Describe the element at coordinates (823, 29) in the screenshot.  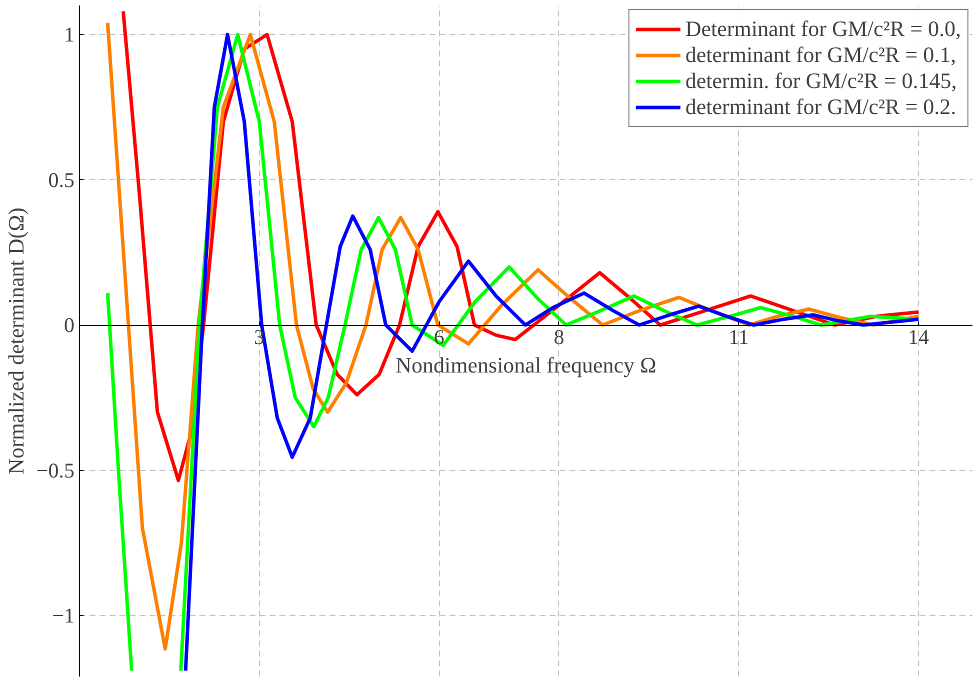
I see `legend-label: Determinant for GM/c²R = 0.0,` at that location.